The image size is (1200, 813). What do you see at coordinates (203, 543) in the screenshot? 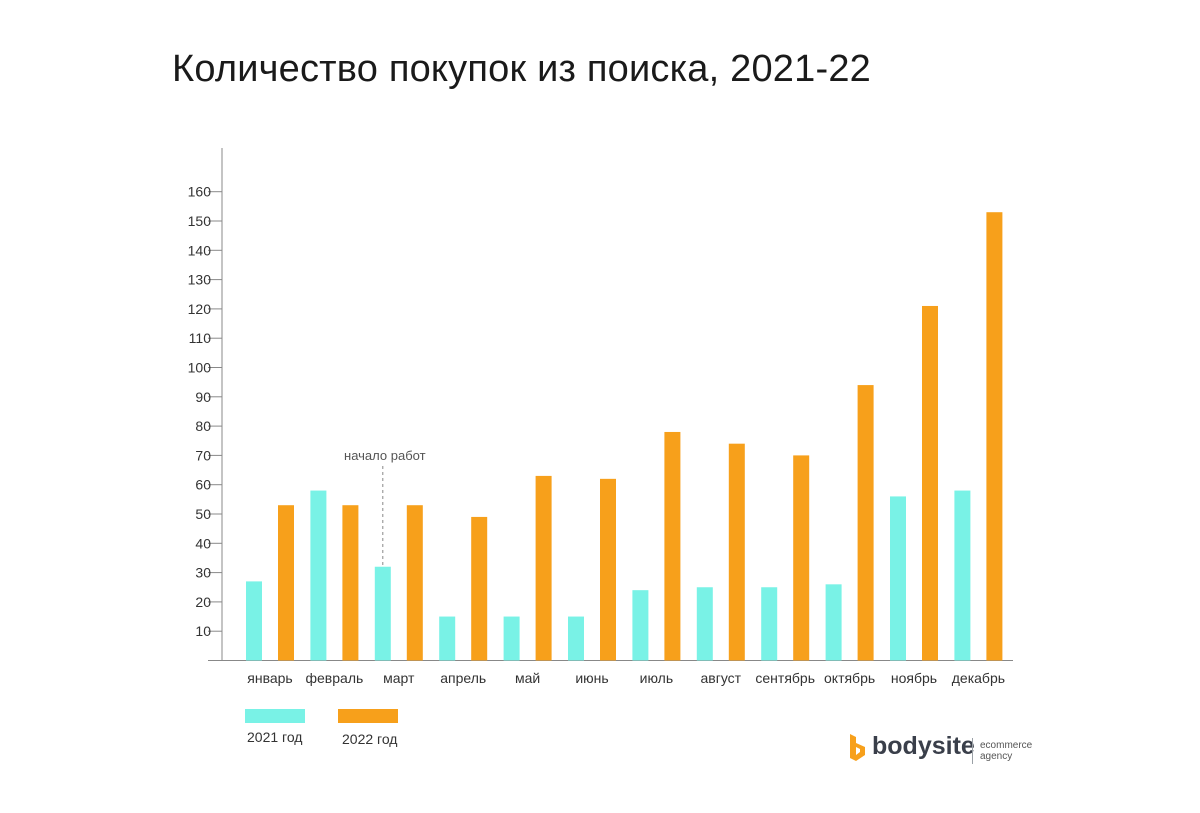
I see `y-tick-label: 40` at bounding box center [203, 543].